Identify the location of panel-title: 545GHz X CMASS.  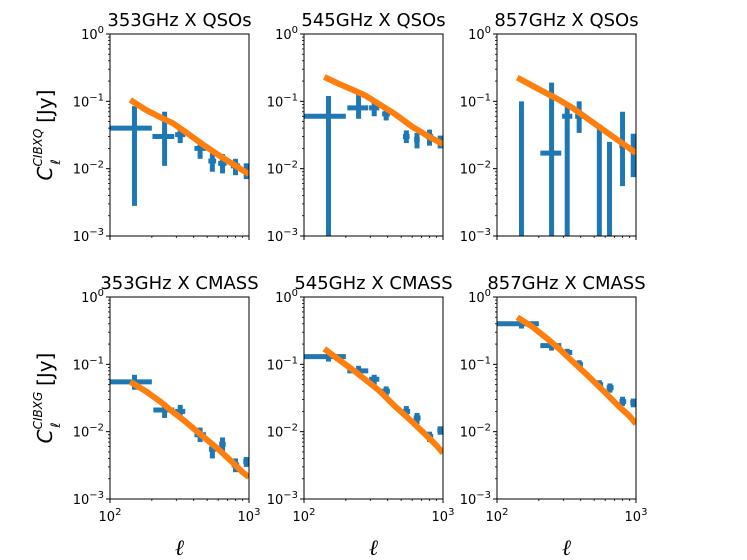
(373, 283).